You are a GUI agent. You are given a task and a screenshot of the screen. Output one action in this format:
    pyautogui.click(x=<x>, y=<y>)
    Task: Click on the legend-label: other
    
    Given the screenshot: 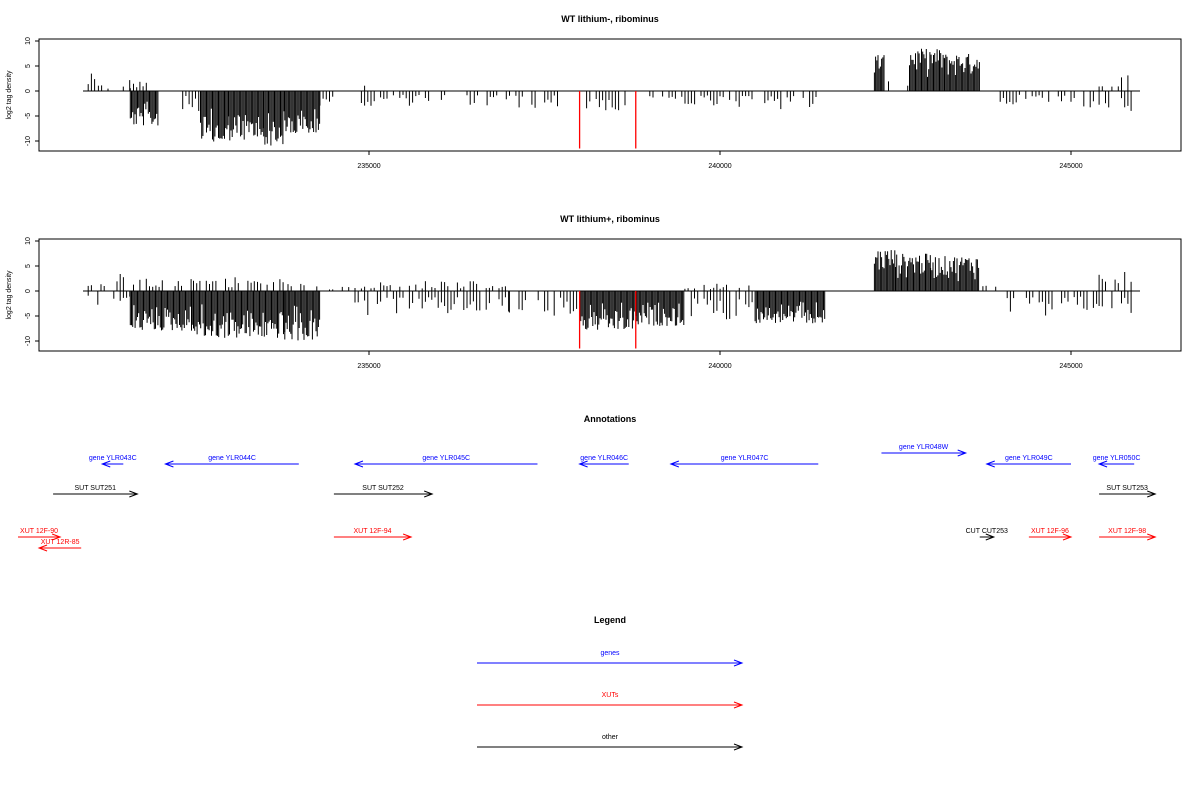 What is the action you would take?
    pyautogui.click(x=610, y=737)
    